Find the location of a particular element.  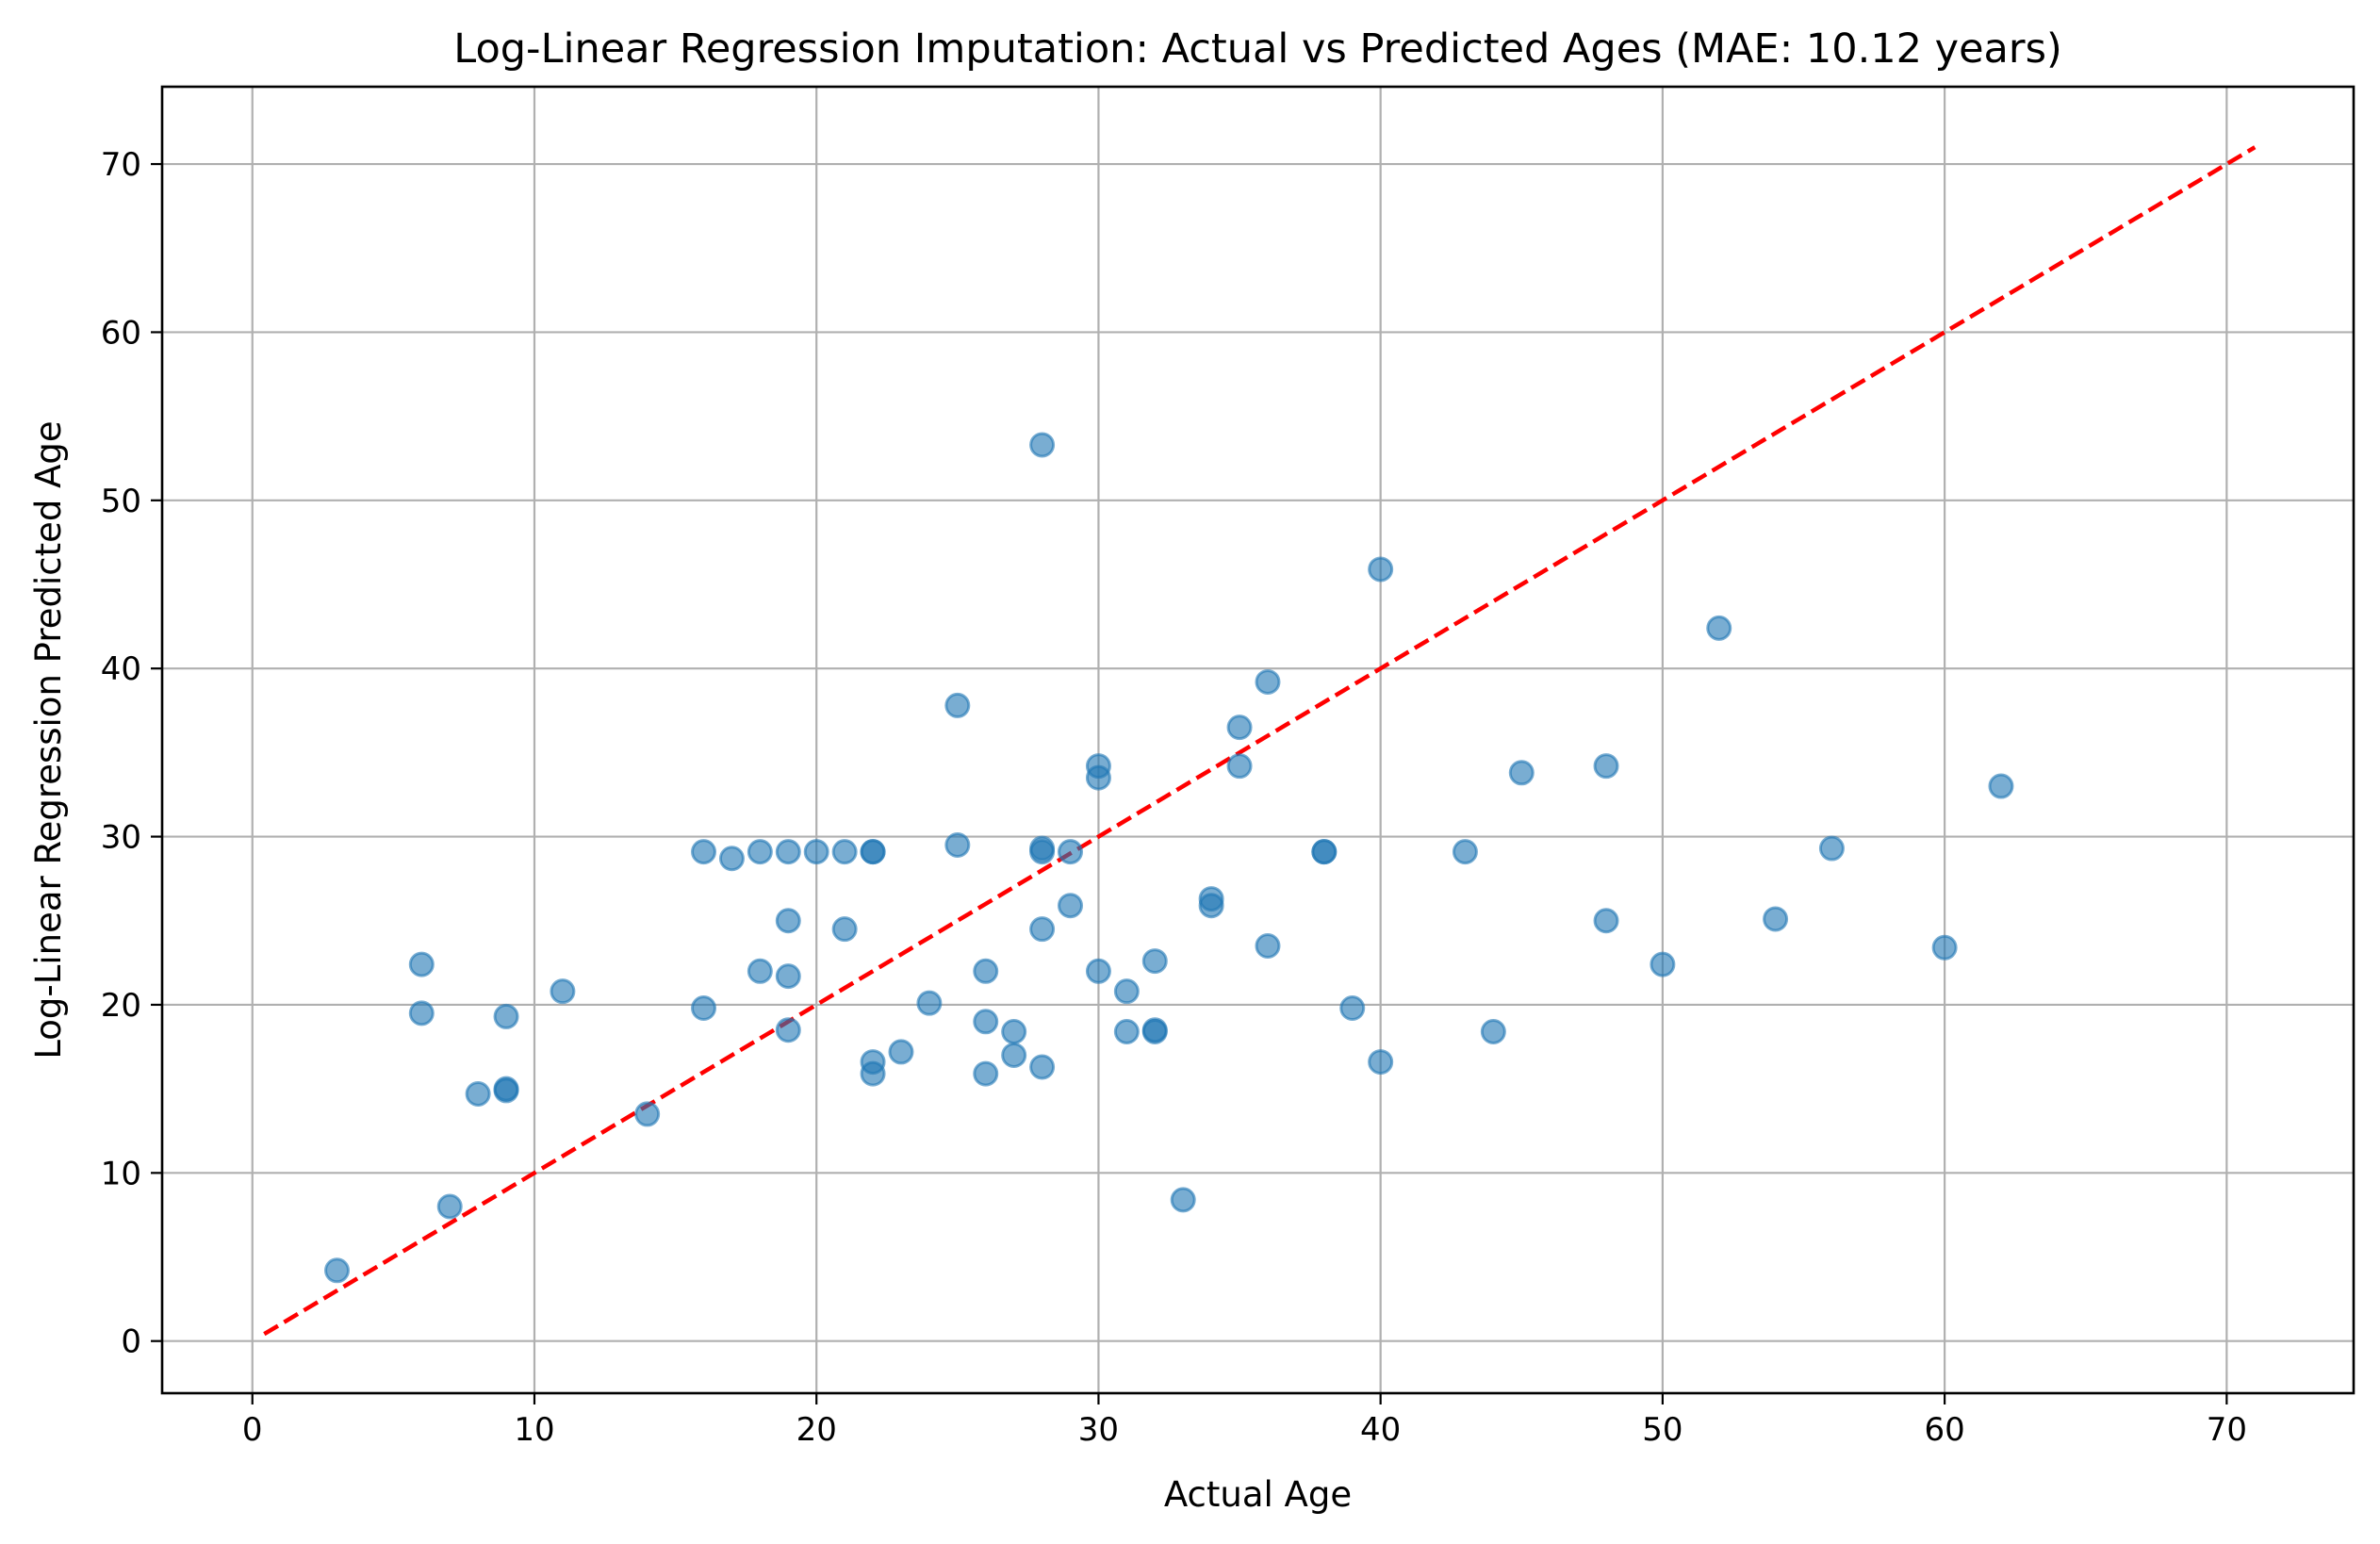

y-tick-label: 0 is located at coordinates (131, 1342).